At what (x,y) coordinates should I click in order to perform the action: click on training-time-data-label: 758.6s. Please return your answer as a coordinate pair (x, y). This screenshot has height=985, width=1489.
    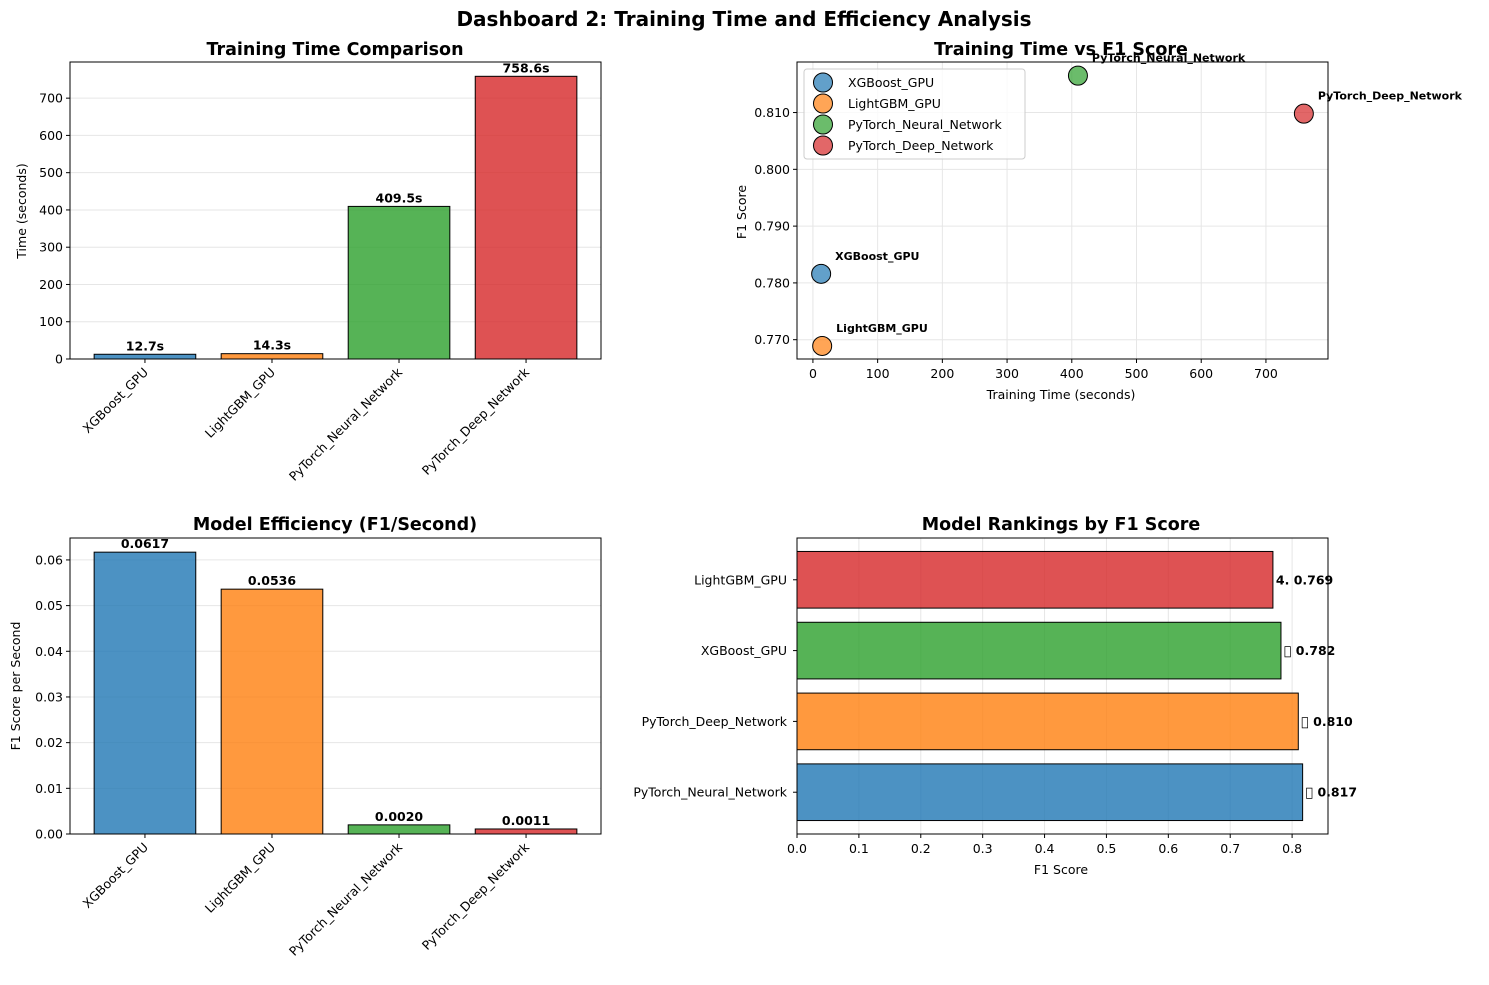
    Looking at the image, I should click on (526, 67).